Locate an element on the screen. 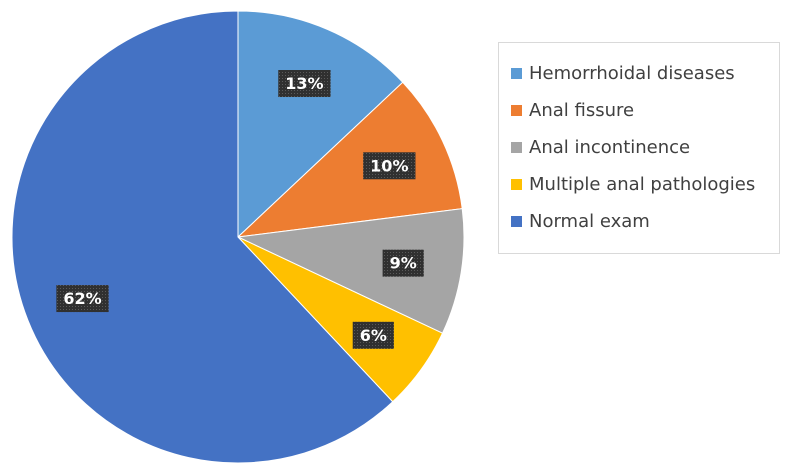 The image size is (787, 465). legend-label: Anal fissure is located at coordinates (582, 110).